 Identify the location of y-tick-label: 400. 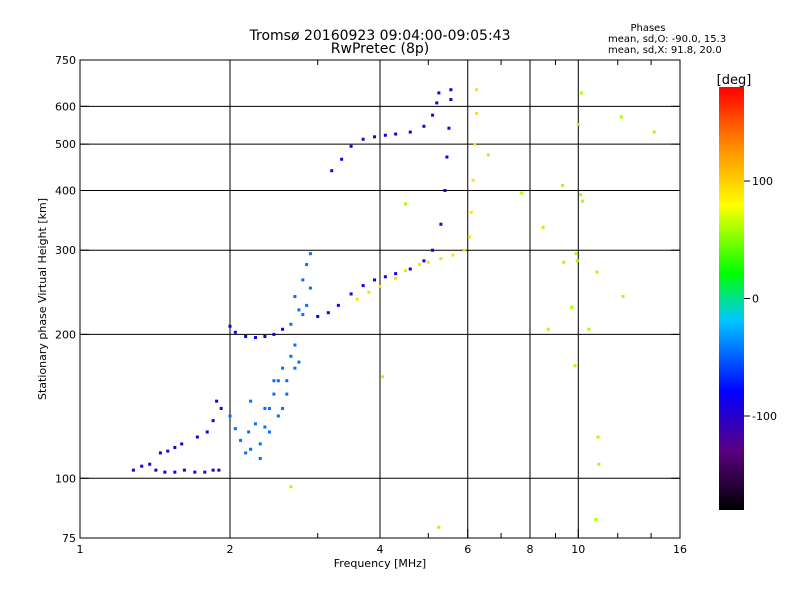
(65, 190).